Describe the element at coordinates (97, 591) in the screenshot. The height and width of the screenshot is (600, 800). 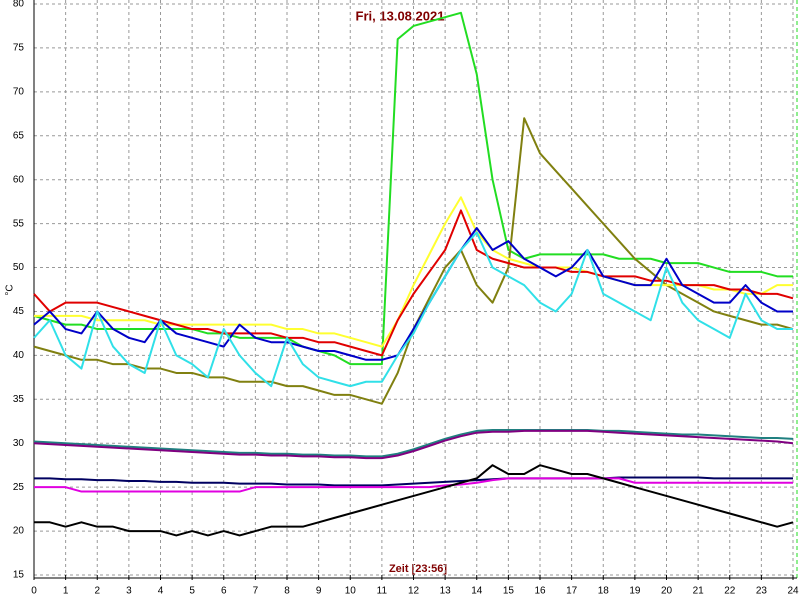
I see `x-tick-label: 2` at that location.